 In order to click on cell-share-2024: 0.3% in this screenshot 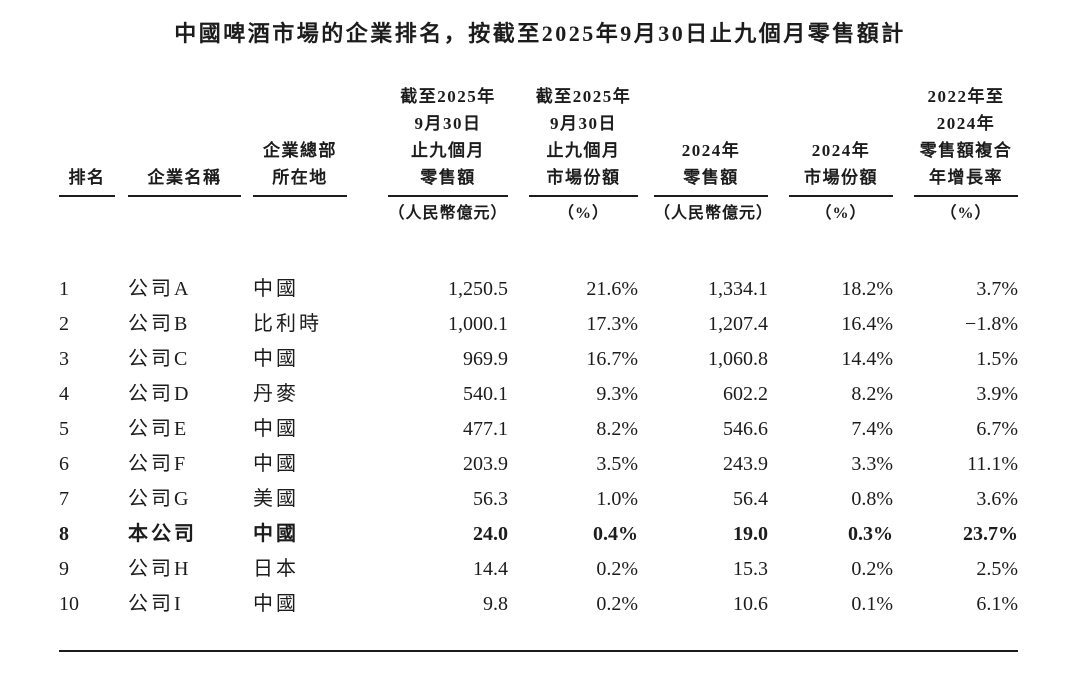, I will do `click(870, 534)`.